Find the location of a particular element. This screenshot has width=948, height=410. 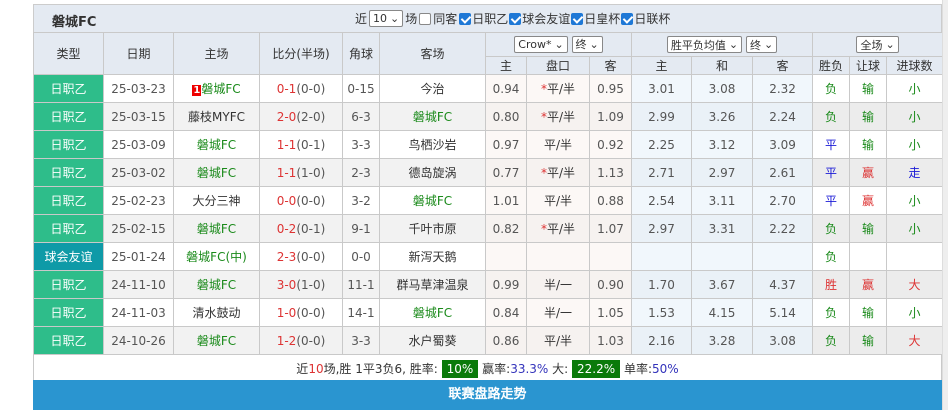

header-corner: 角球 is located at coordinates (361, 53).